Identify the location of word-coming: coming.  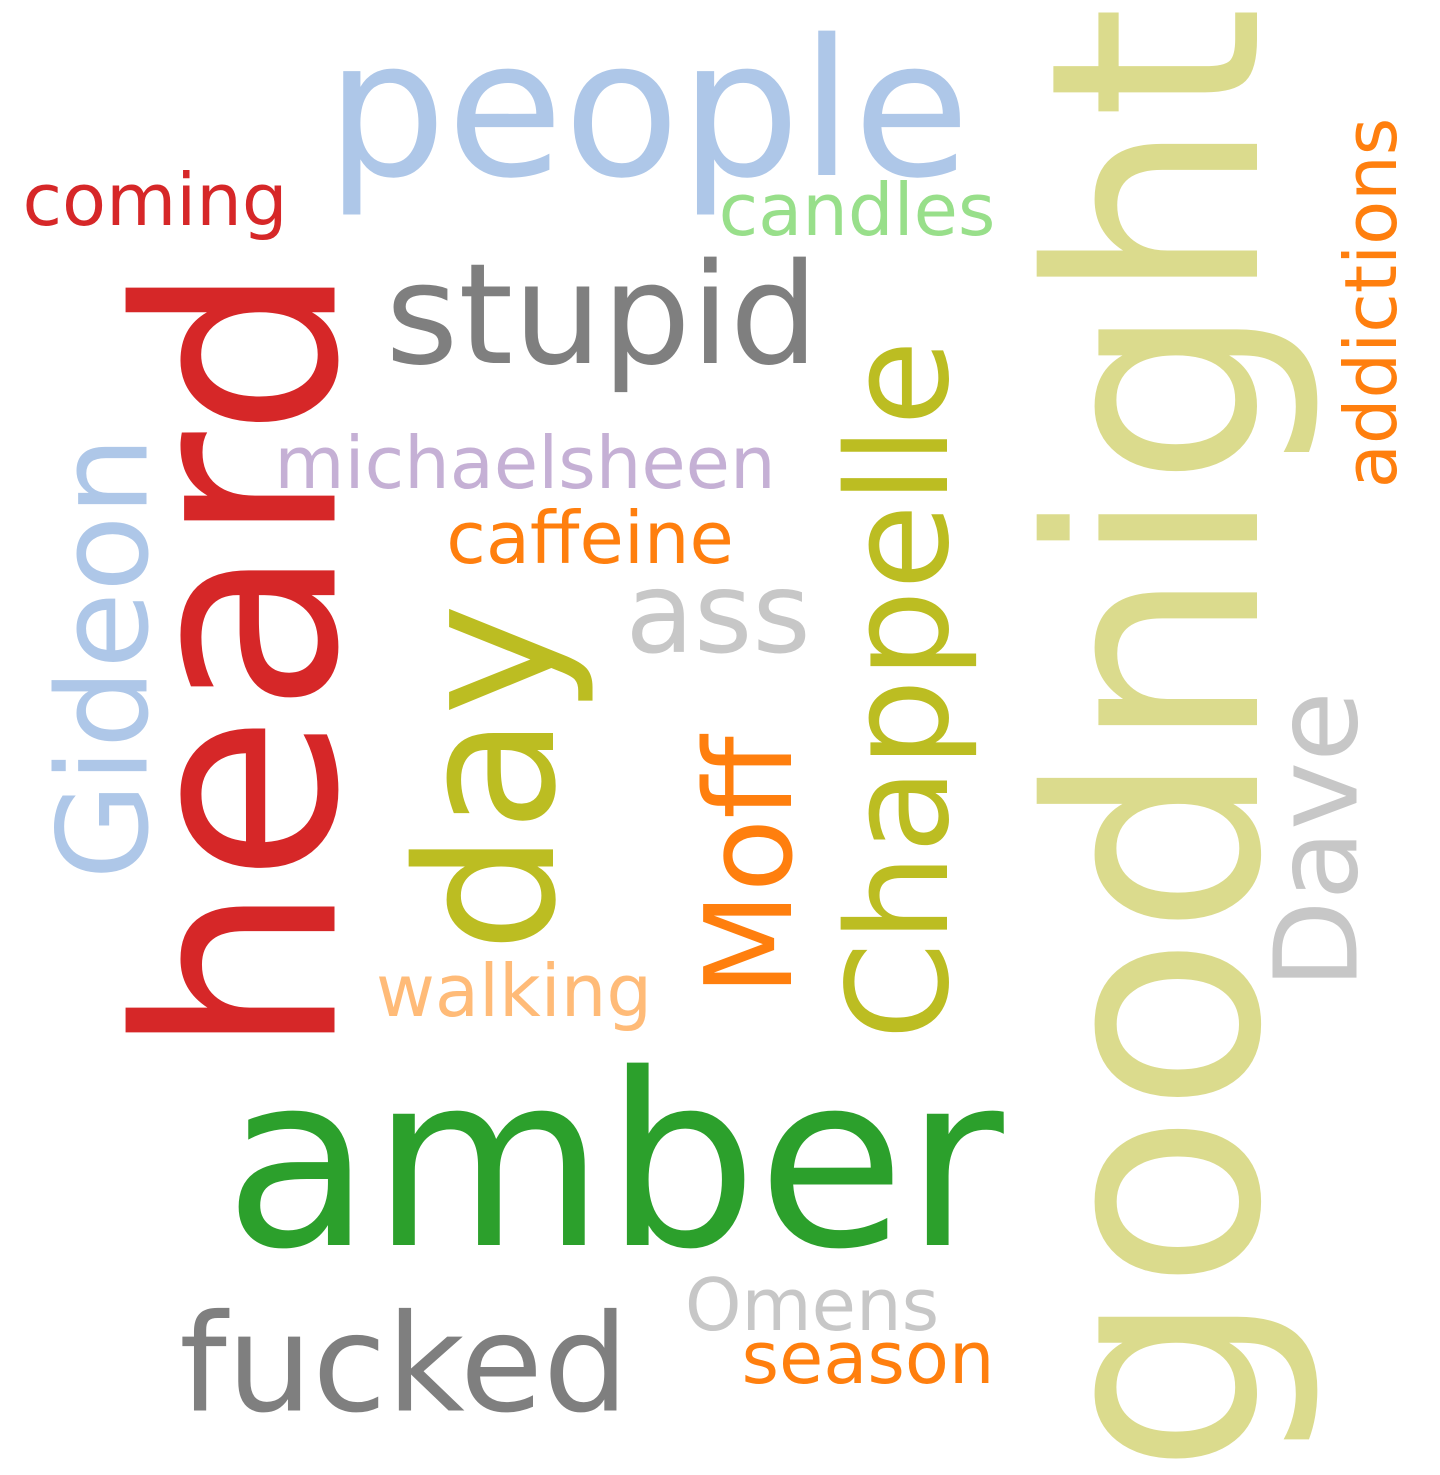
(155, 200).